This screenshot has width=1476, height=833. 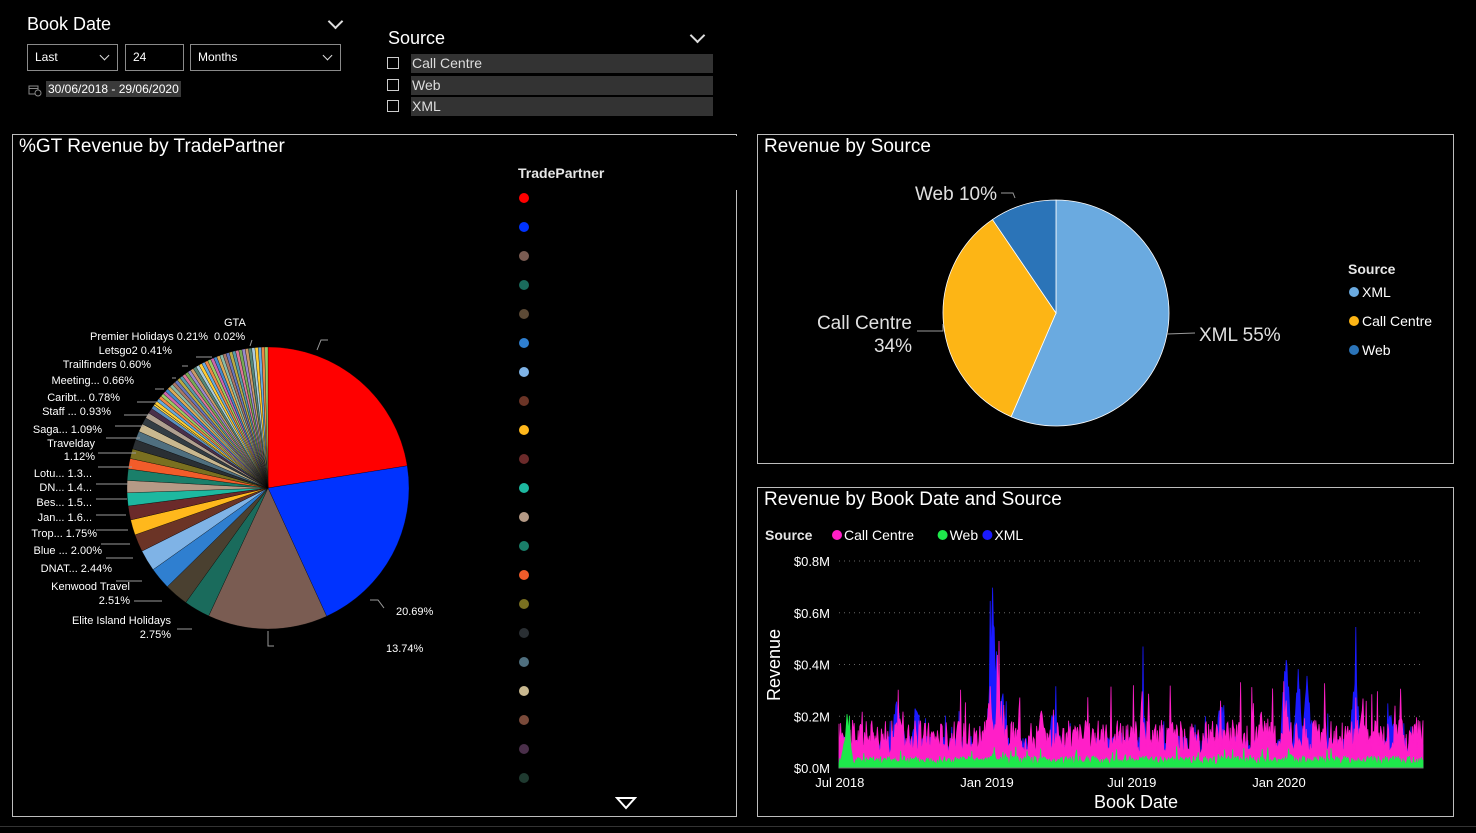 I want to click on source-option-web: Web, so click(x=550, y=85).